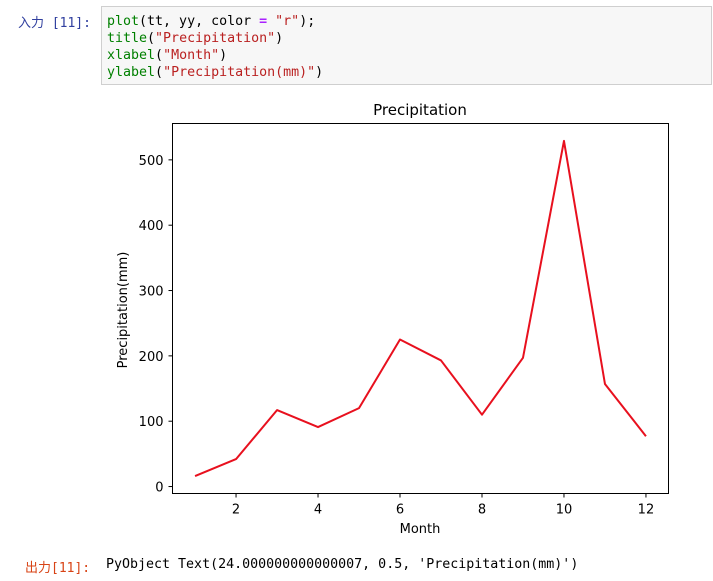  I want to click on y-tick-label: 100, so click(151, 422).